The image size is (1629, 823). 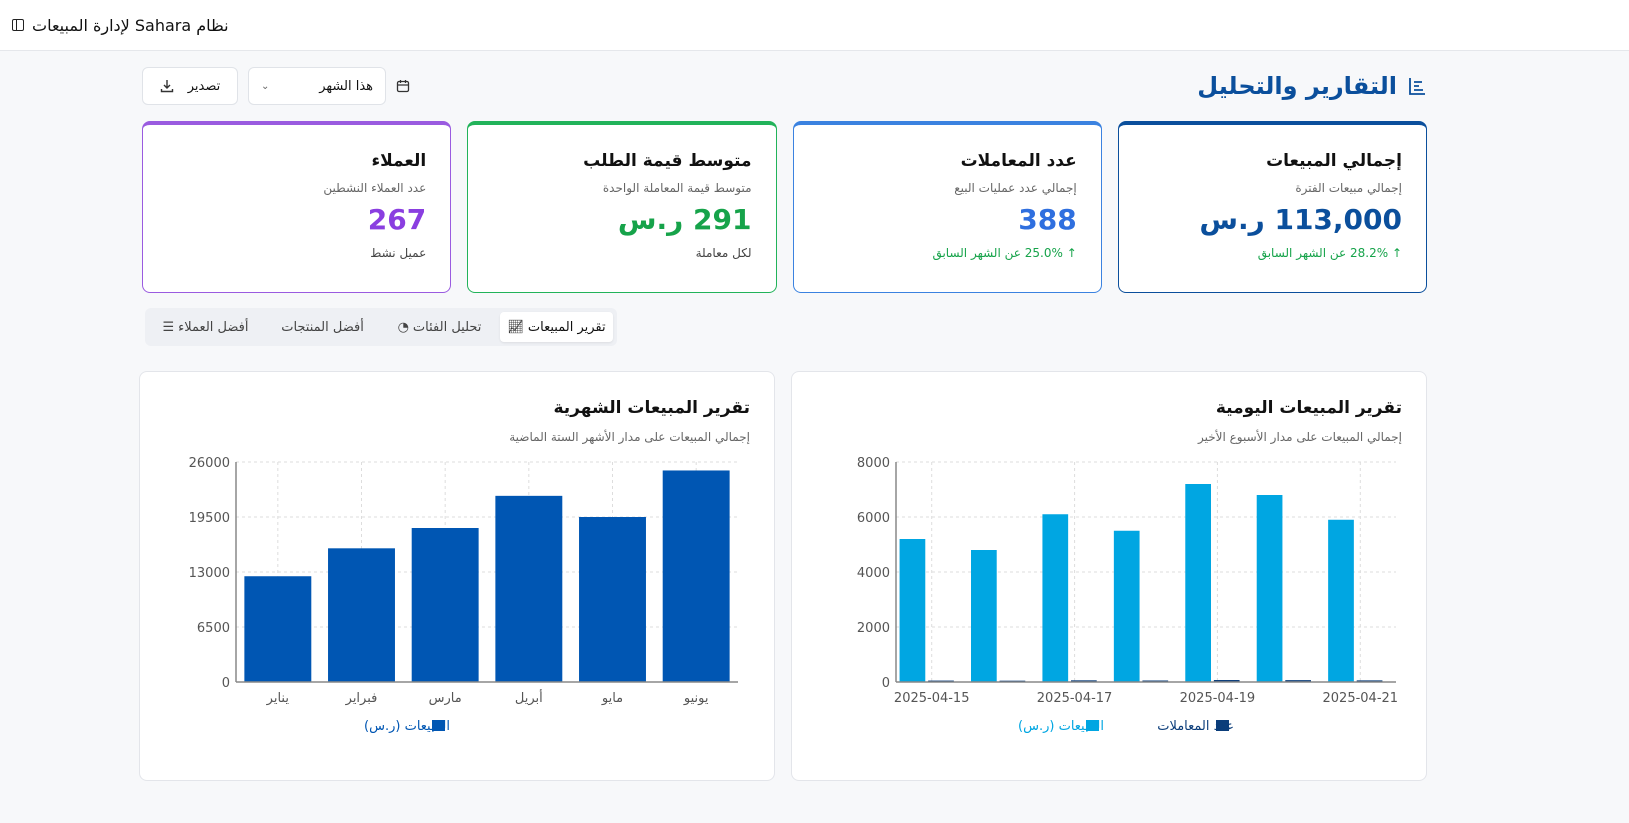 I want to click on x-tick-label: مايو, so click(x=612, y=698).